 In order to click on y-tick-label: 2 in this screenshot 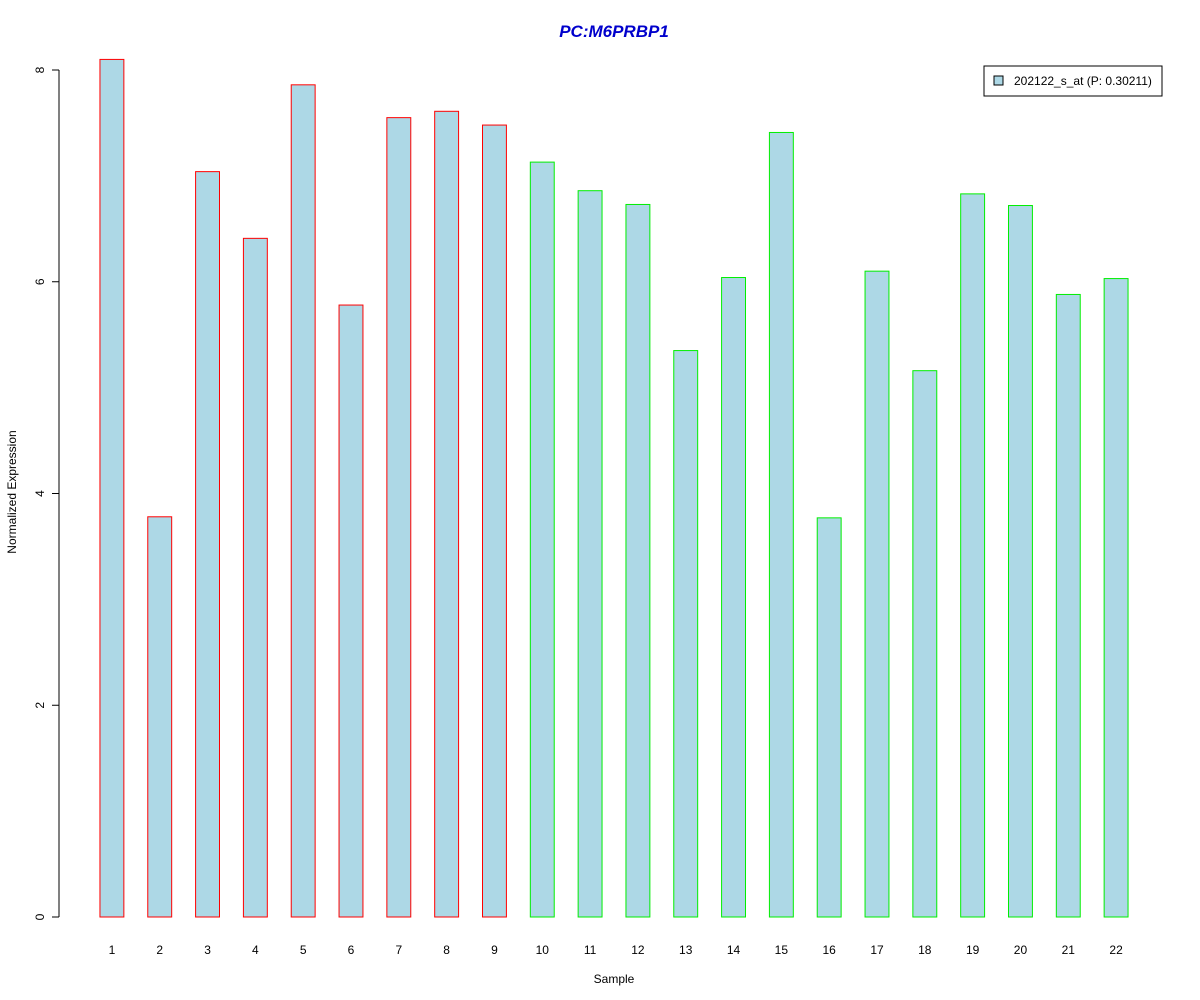, I will do `click(40, 705)`.